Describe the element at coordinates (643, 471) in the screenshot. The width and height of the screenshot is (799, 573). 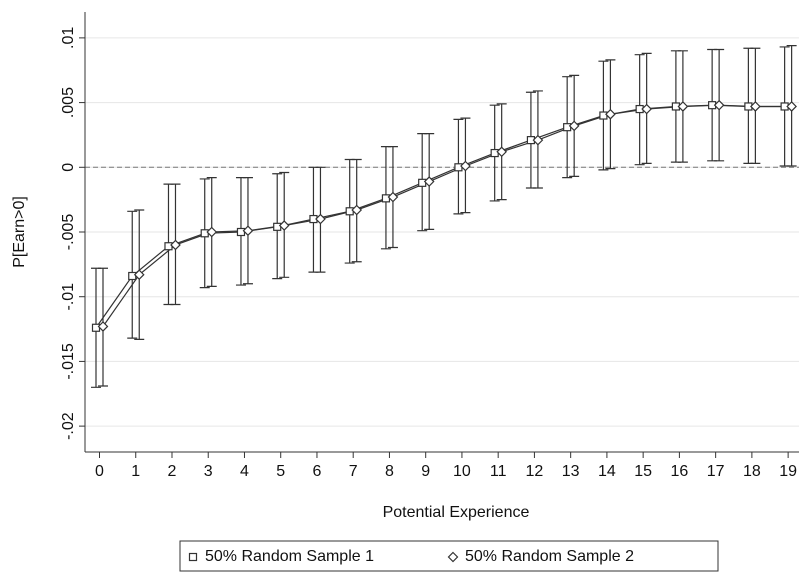
I see `x-tick-label: 15` at that location.